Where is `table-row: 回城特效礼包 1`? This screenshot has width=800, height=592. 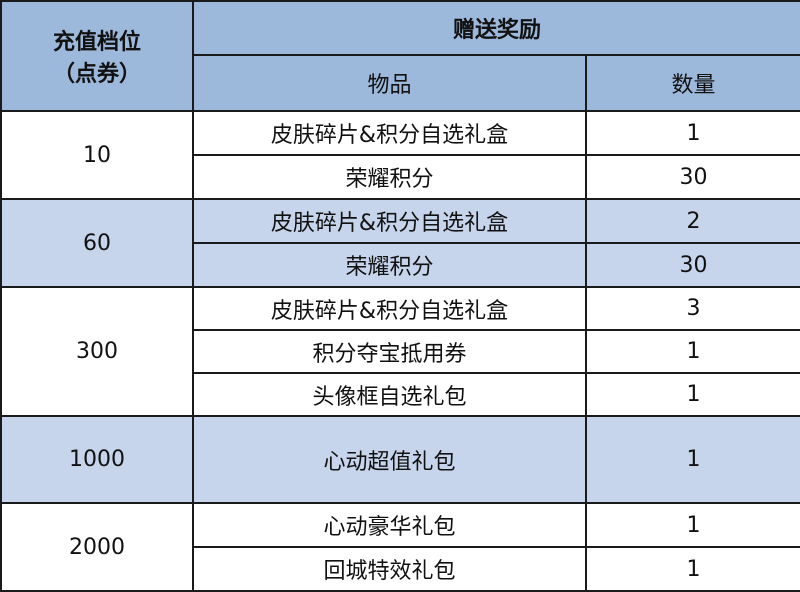
table-row: 回城特效礼包 1 is located at coordinates (400, 569).